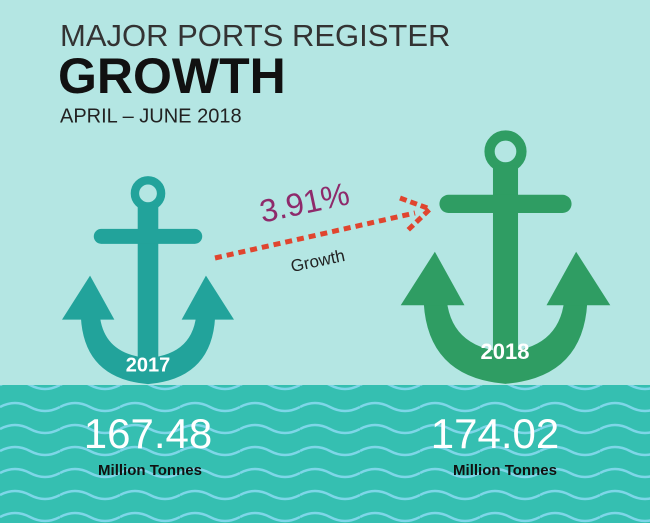 Image resolution: width=650 pixels, height=523 pixels. Describe the element at coordinates (148, 433) in the screenshot. I see `value: 167.48` at that location.